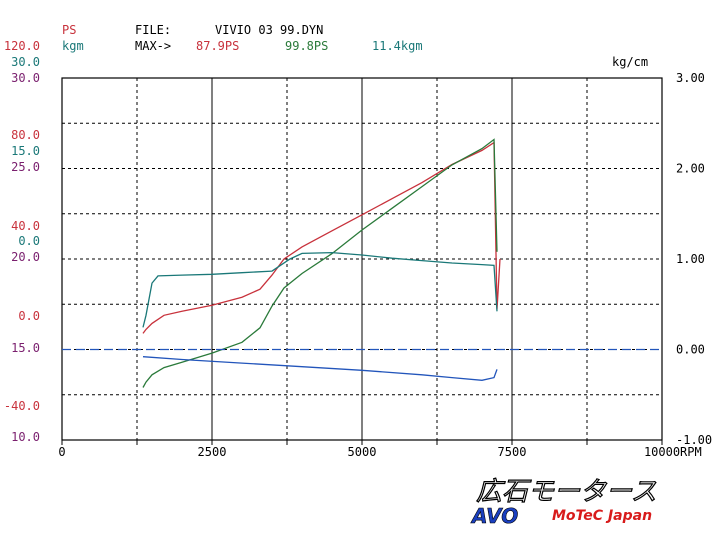 The width and height of the screenshot is (717, 539). I want to click on right-tick-label: 1.00, so click(690, 259).